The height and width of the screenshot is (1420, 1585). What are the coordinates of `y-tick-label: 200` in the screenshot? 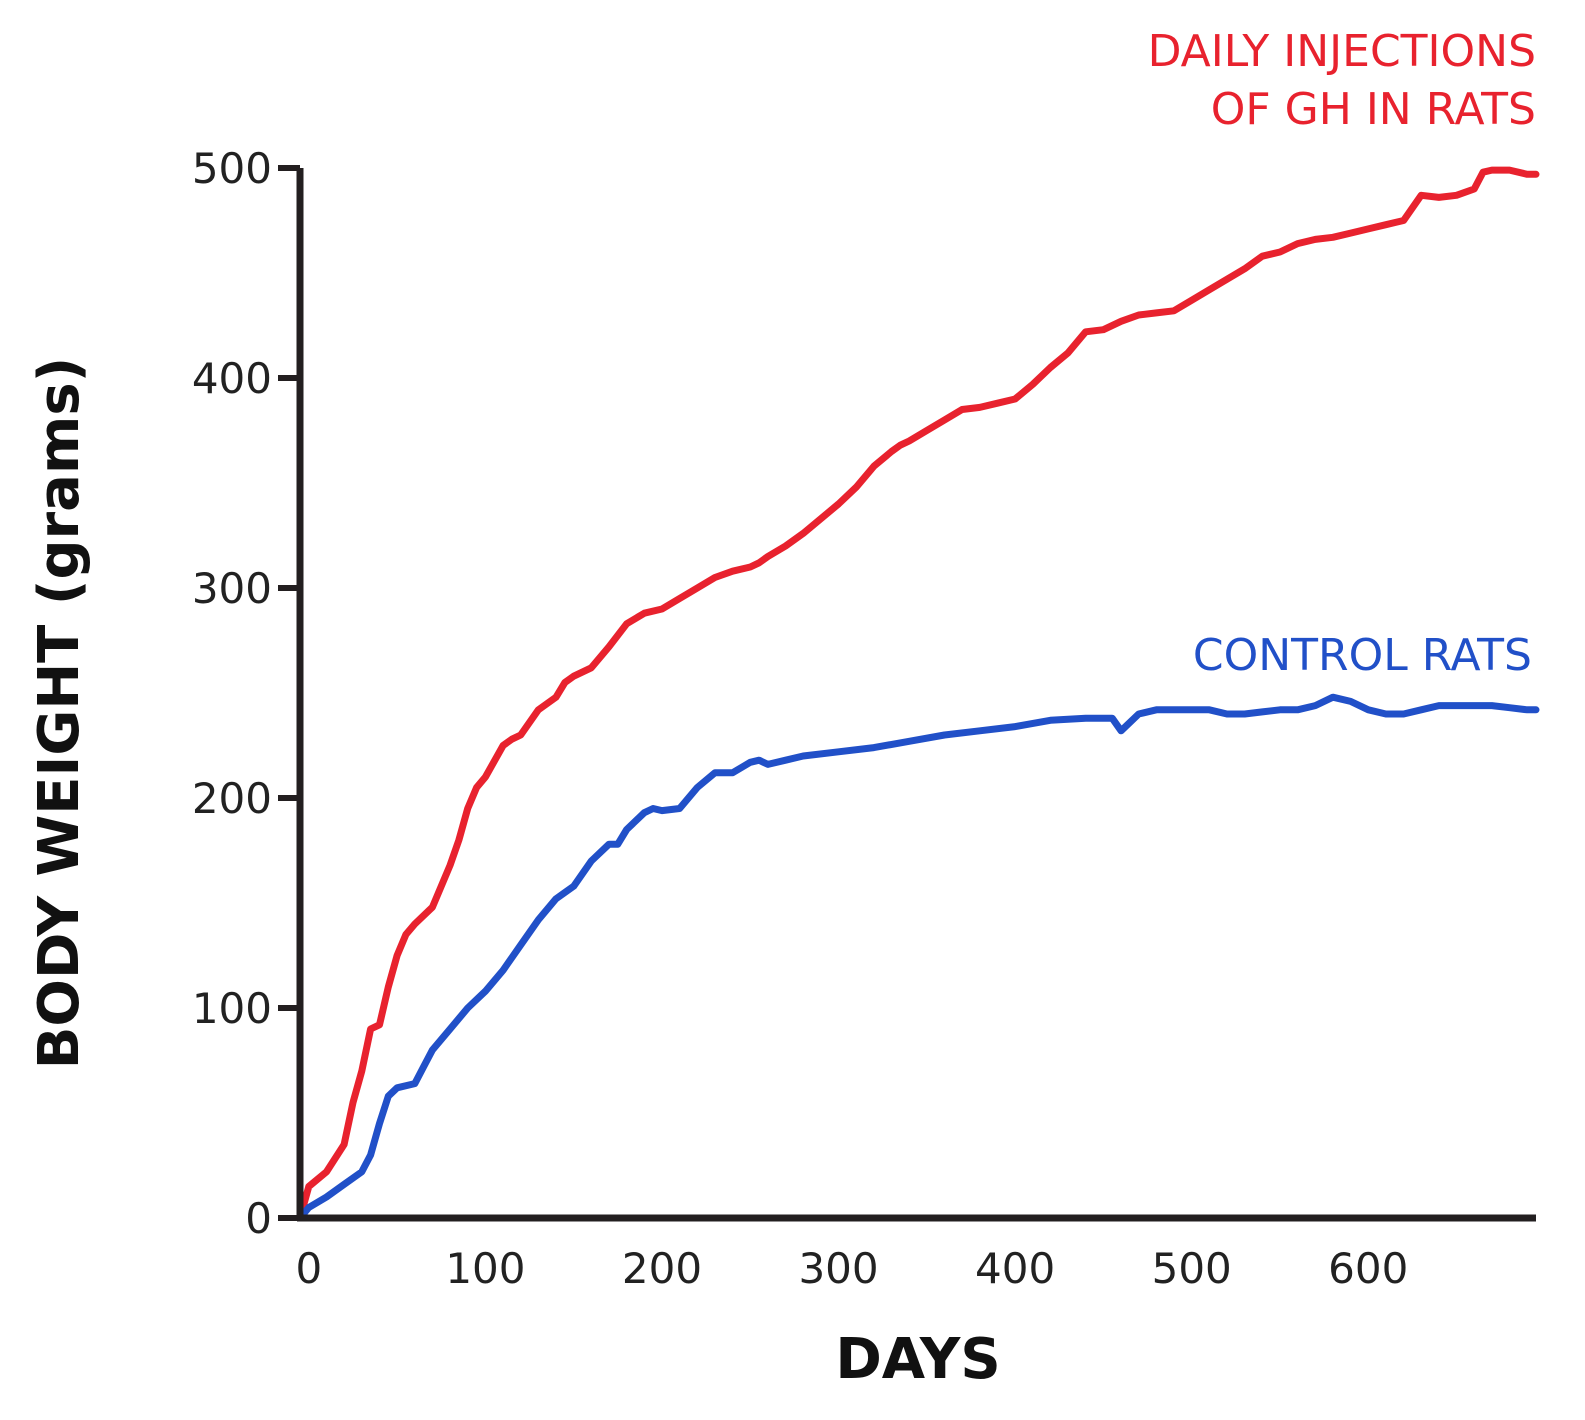 It's located at (232, 798).